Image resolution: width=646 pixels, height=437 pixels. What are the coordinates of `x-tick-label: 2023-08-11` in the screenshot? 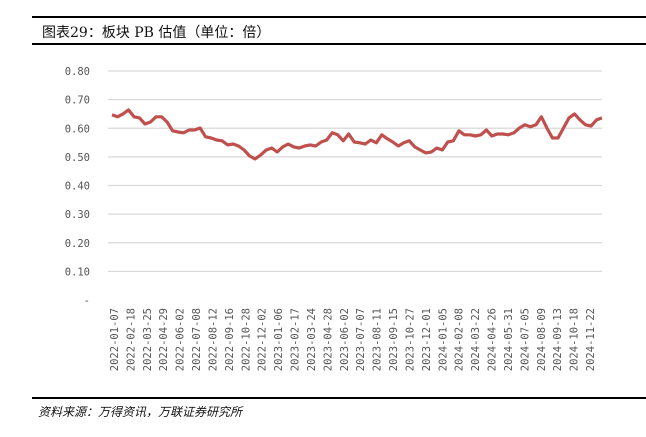 It's located at (378, 339).